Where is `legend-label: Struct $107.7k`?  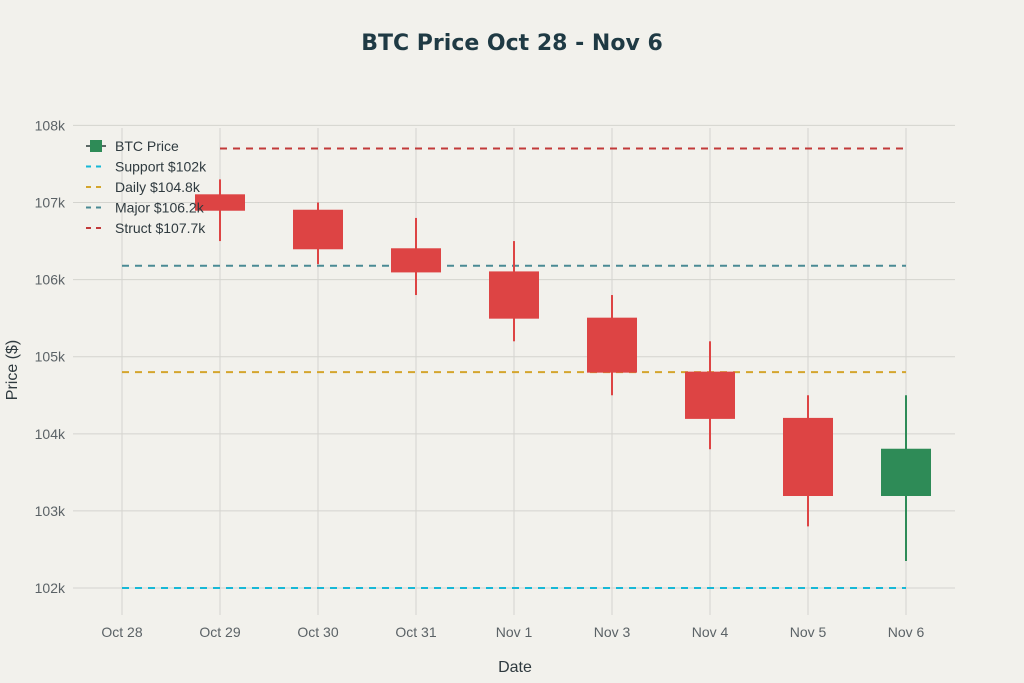
legend-label: Struct $107.7k is located at coordinates (160, 228).